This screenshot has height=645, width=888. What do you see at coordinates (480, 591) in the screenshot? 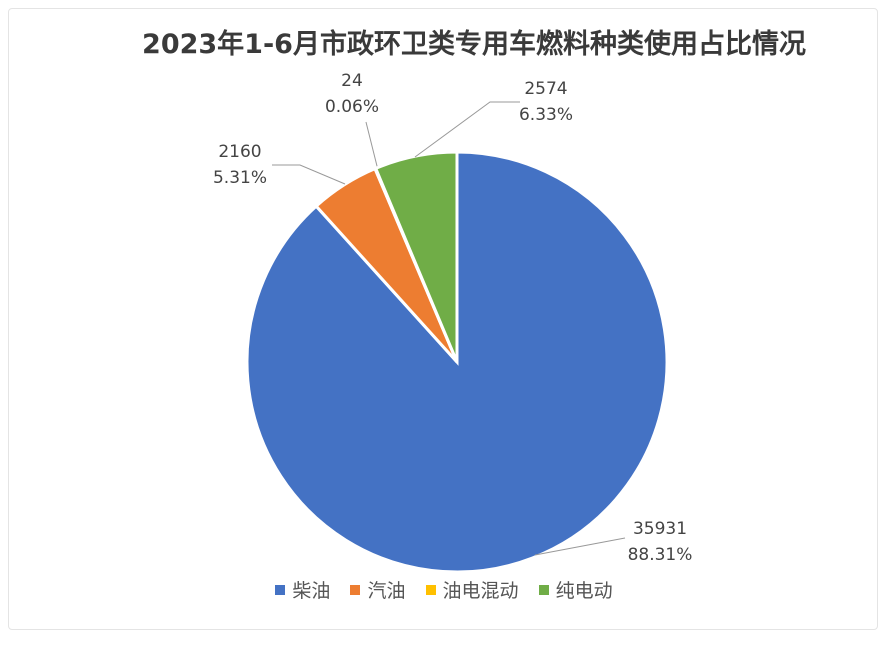
I see `legend-label: 油电混动` at bounding box center [480, 591].